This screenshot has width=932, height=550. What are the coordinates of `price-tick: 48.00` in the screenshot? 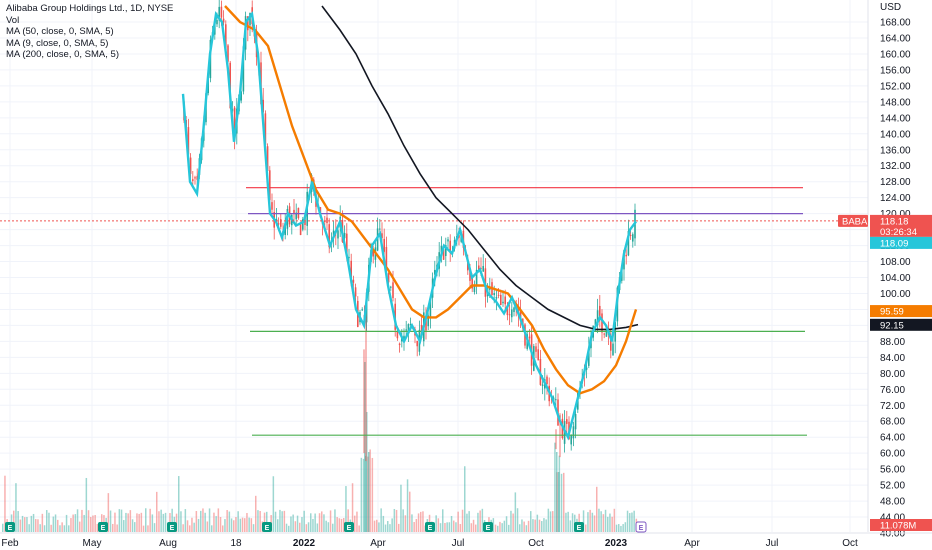 It's located at (892, 502).